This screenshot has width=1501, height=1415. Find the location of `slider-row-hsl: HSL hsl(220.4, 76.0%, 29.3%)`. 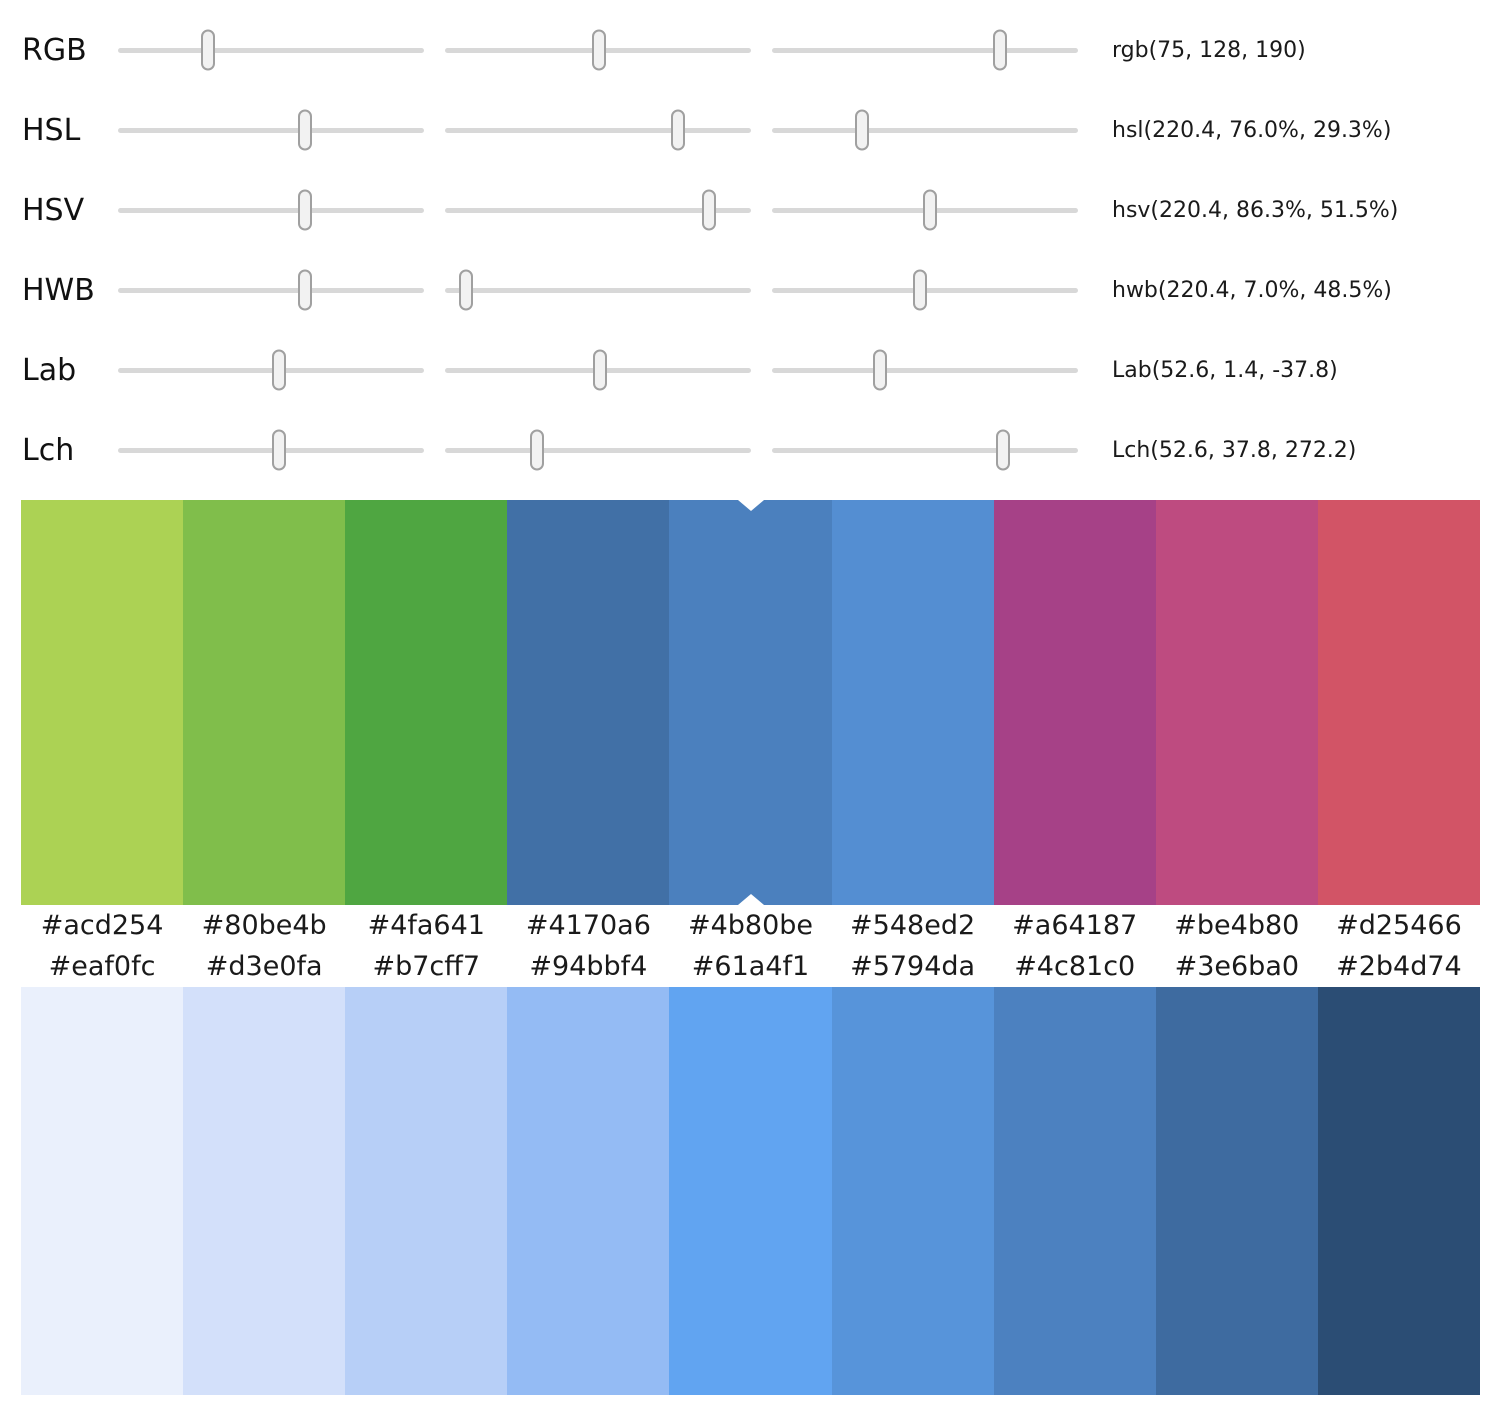

slider-row-hsl: HSL hsl(220.4, 76.0%, 29.3%) is located at coordinates (750, 130).